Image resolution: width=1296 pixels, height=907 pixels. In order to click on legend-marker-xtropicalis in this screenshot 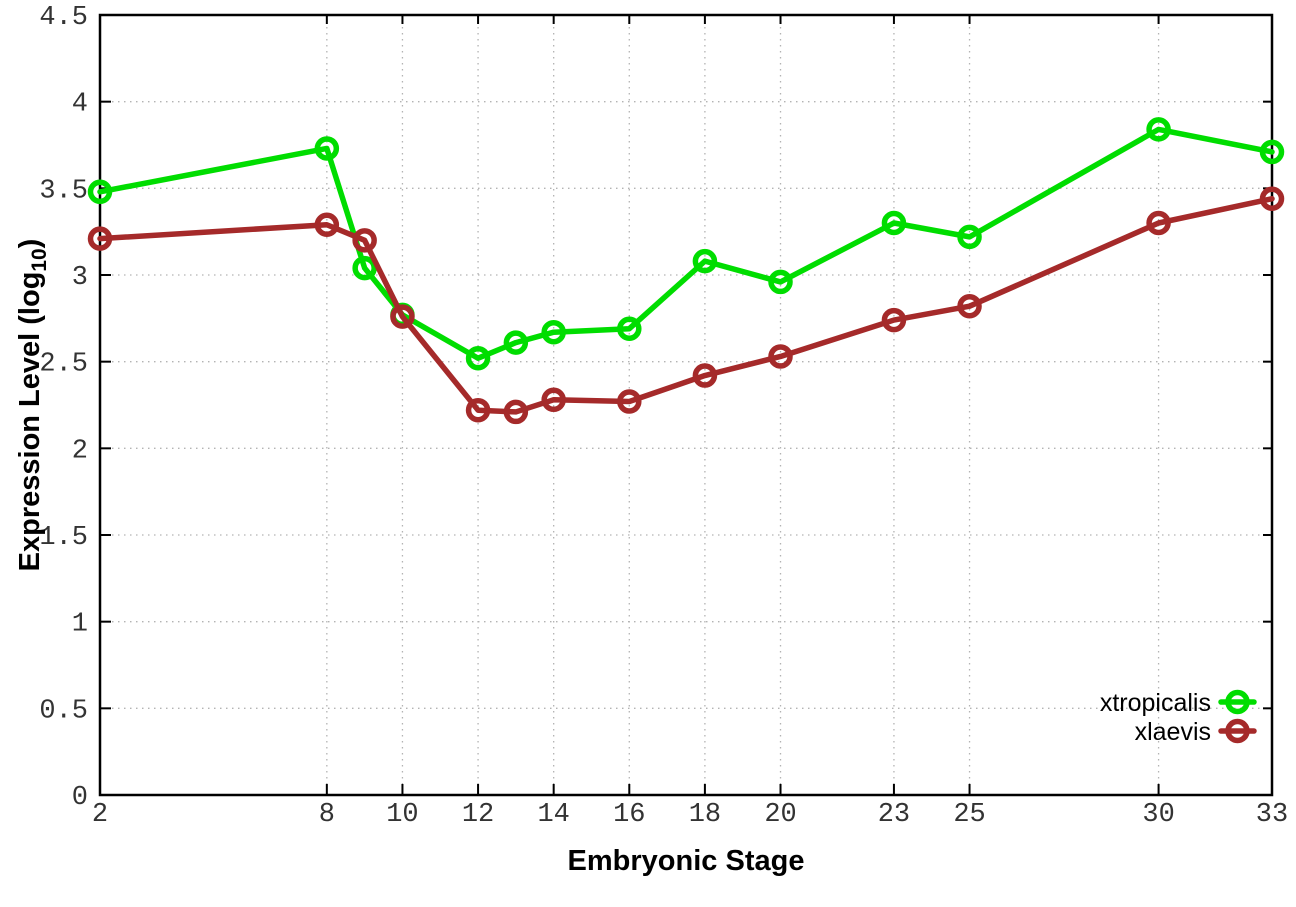, I will do `click(1237, 702)`.